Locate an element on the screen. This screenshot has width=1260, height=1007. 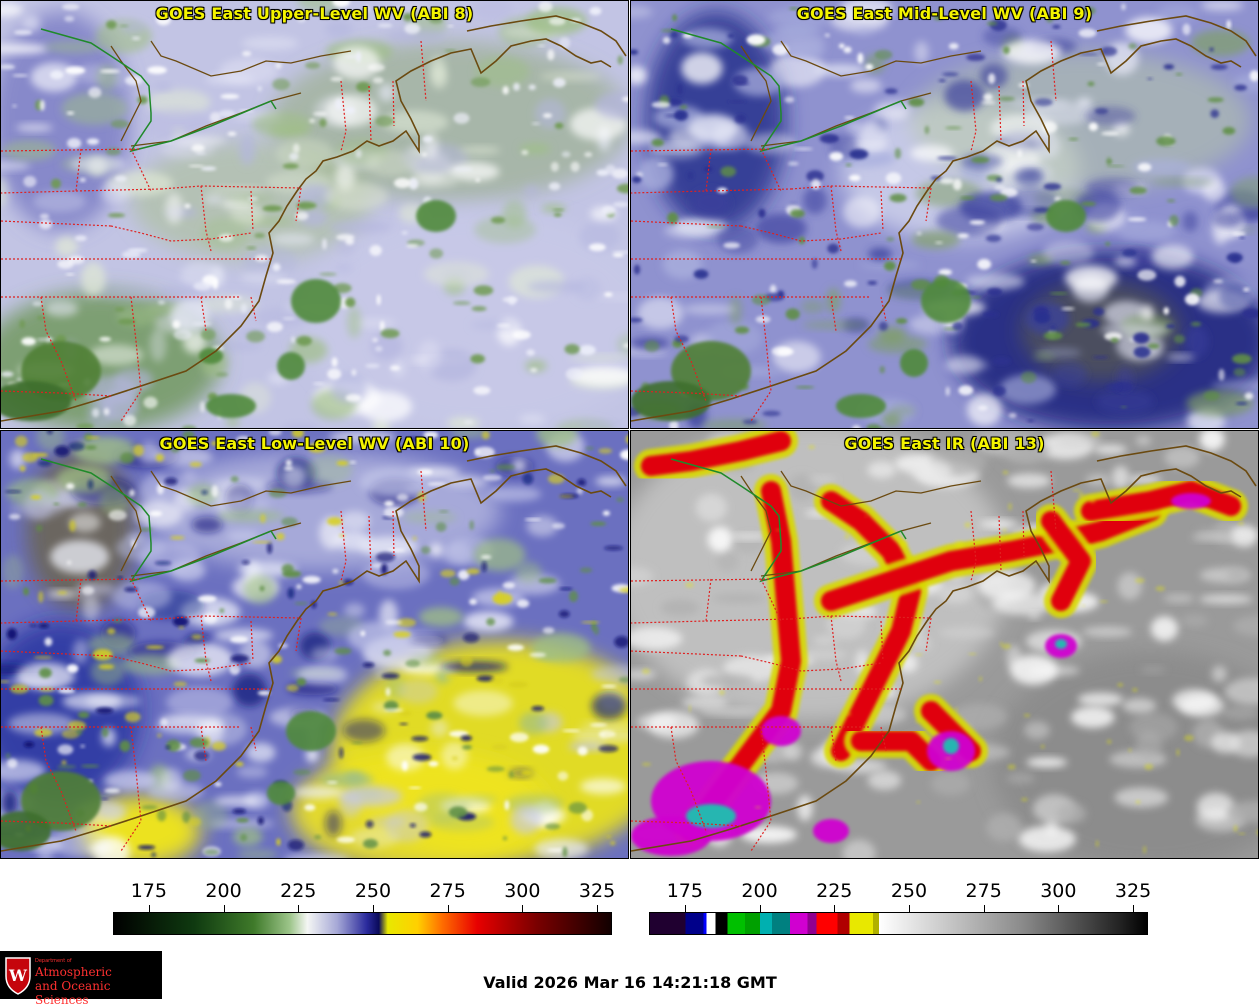
logo-line1: Atmospheric is located at coordinates (73, 972).